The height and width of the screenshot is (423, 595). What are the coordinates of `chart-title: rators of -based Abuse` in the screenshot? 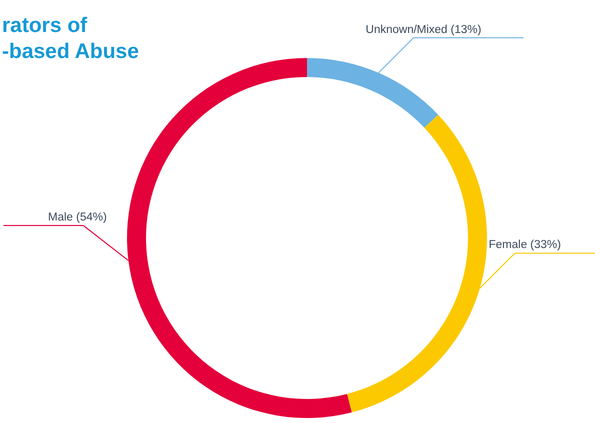 It's located at (70, 38).